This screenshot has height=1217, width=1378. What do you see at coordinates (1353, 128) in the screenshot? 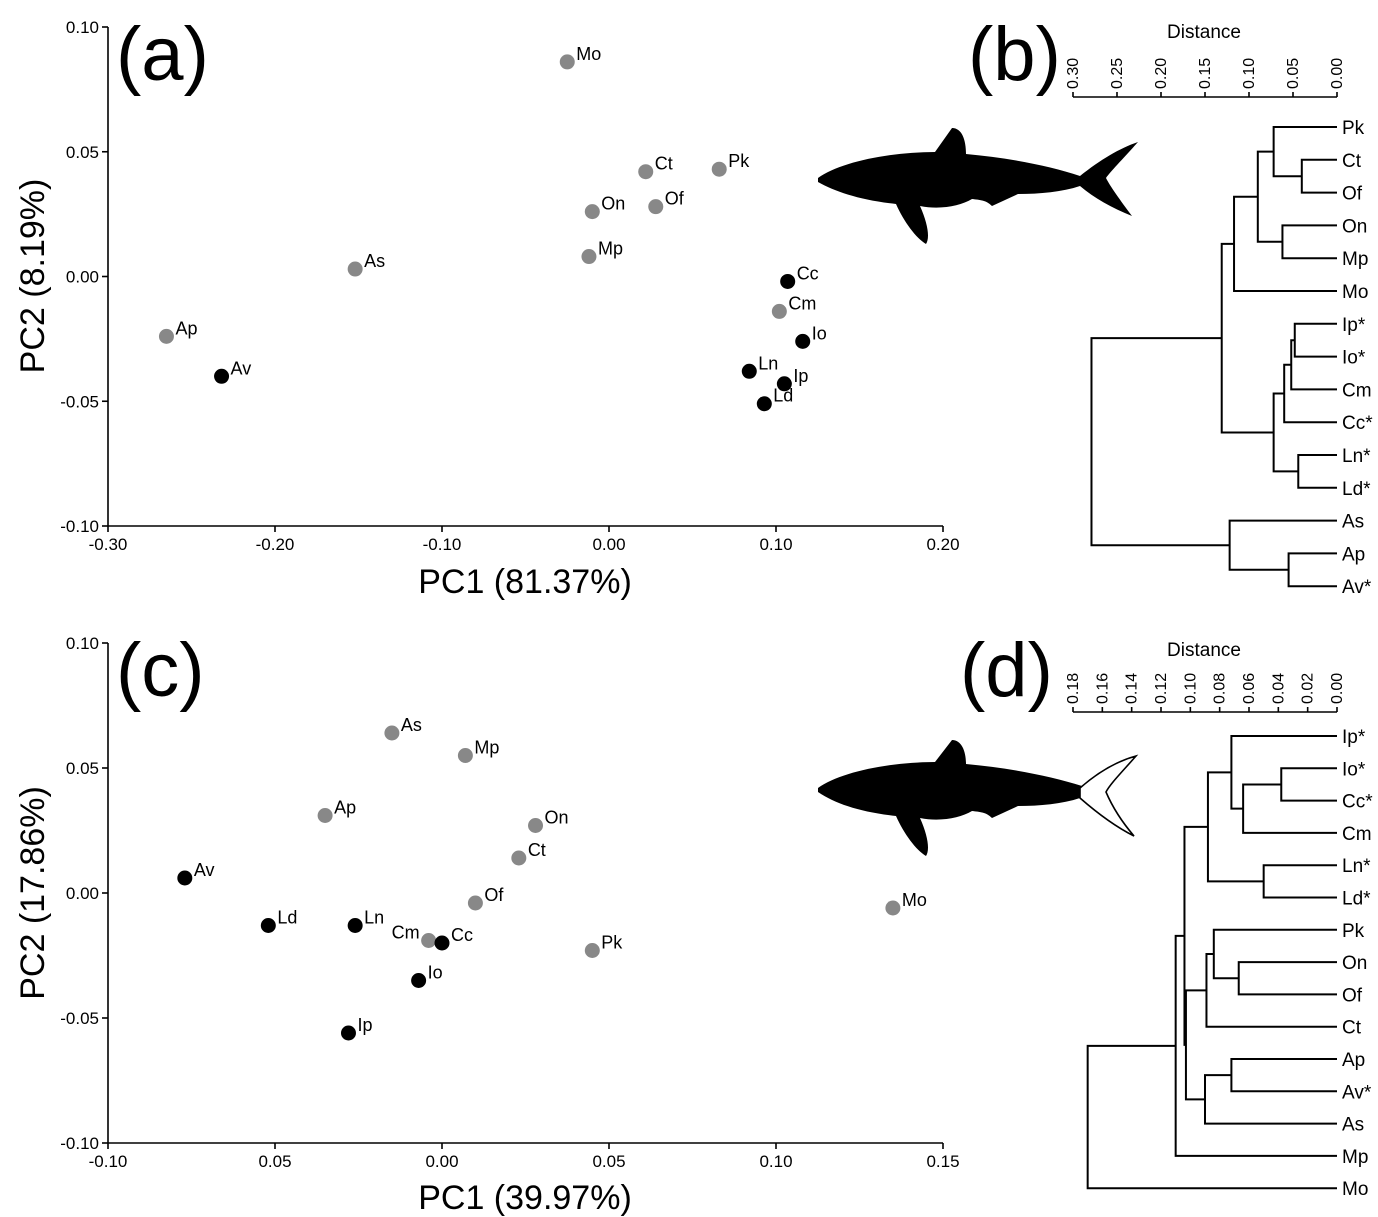
I see `b-leaf-label: Pk` at bounding box center [1353, 128].